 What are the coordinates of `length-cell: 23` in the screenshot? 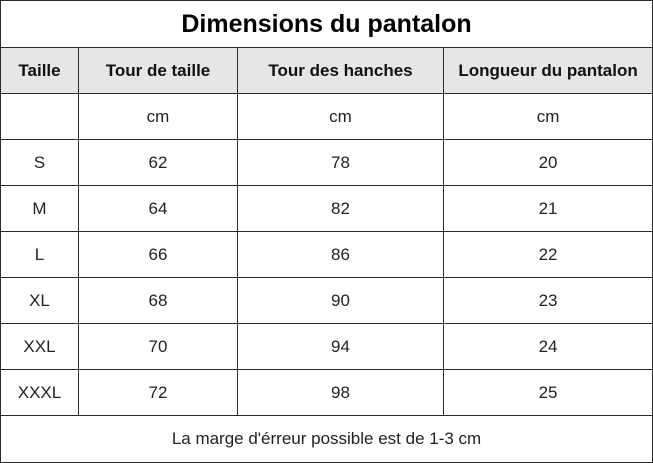 It's located at (547, 300).